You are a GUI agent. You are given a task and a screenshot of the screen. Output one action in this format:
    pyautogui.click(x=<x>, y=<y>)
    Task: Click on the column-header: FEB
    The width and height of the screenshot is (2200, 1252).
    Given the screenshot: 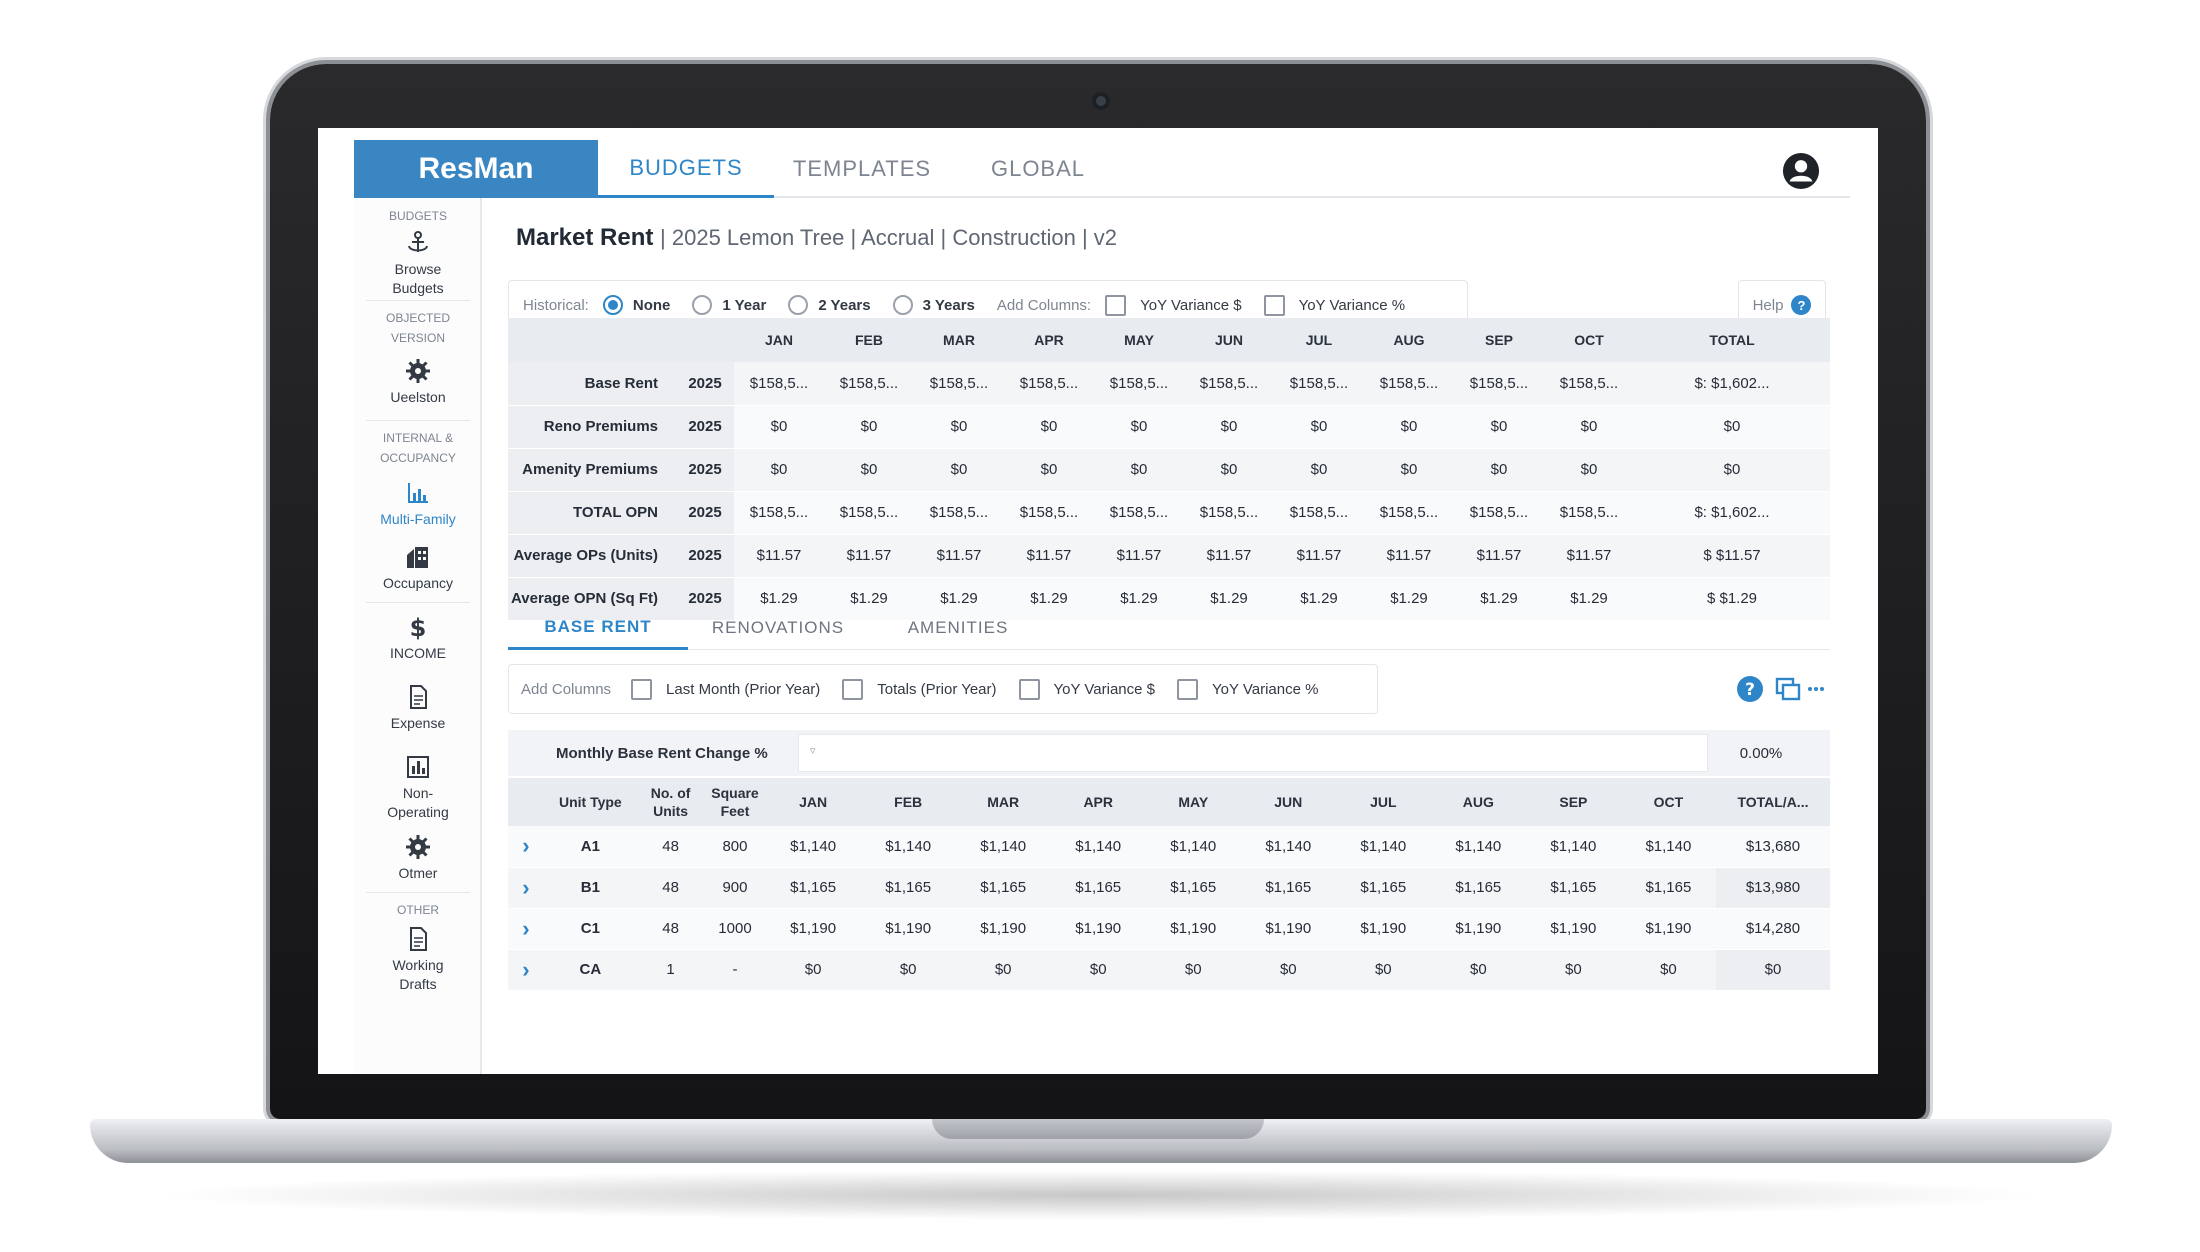 What is the action you would take?
    pyautogui.click(x=908, y=802)
    